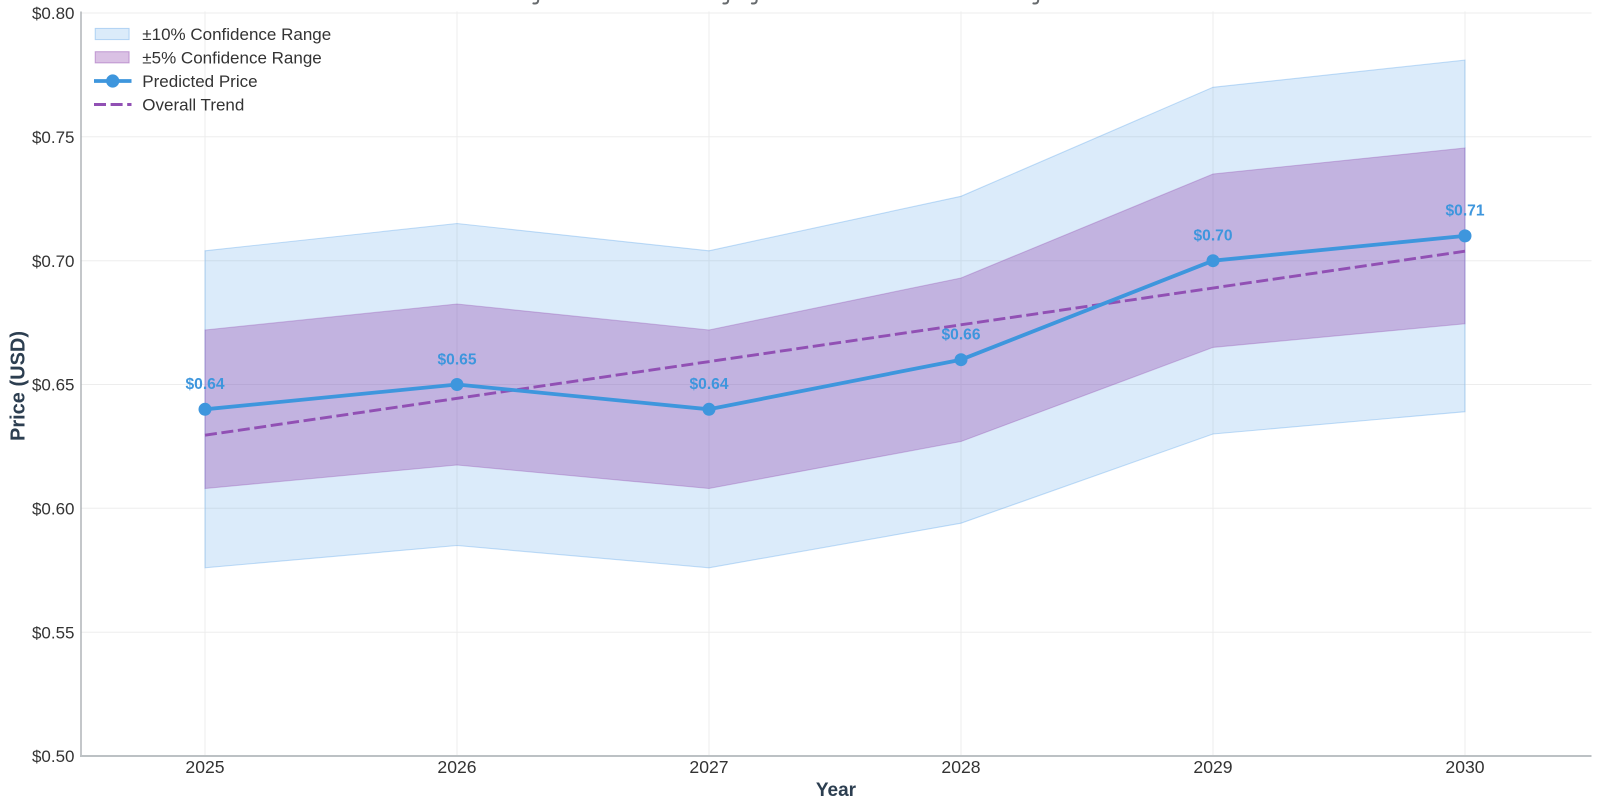 Image resolution: width=1600 pixels, height=811 pixels. I want to click on svg-text: 2025, so click(204, 767).